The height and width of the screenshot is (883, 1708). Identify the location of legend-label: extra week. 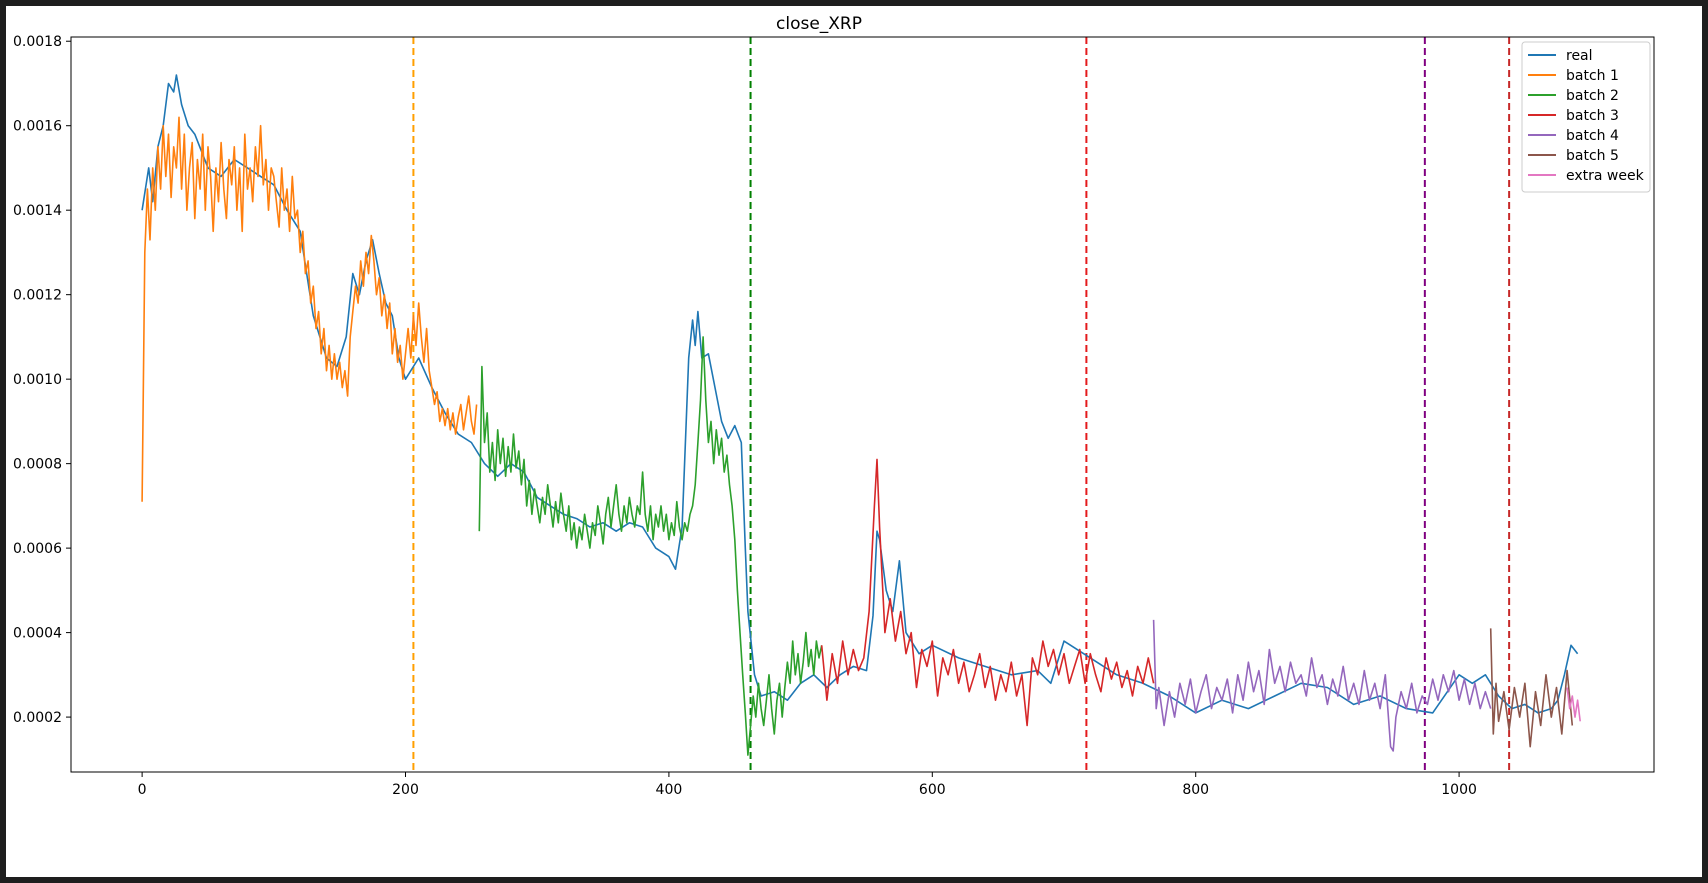
(1605, 176).